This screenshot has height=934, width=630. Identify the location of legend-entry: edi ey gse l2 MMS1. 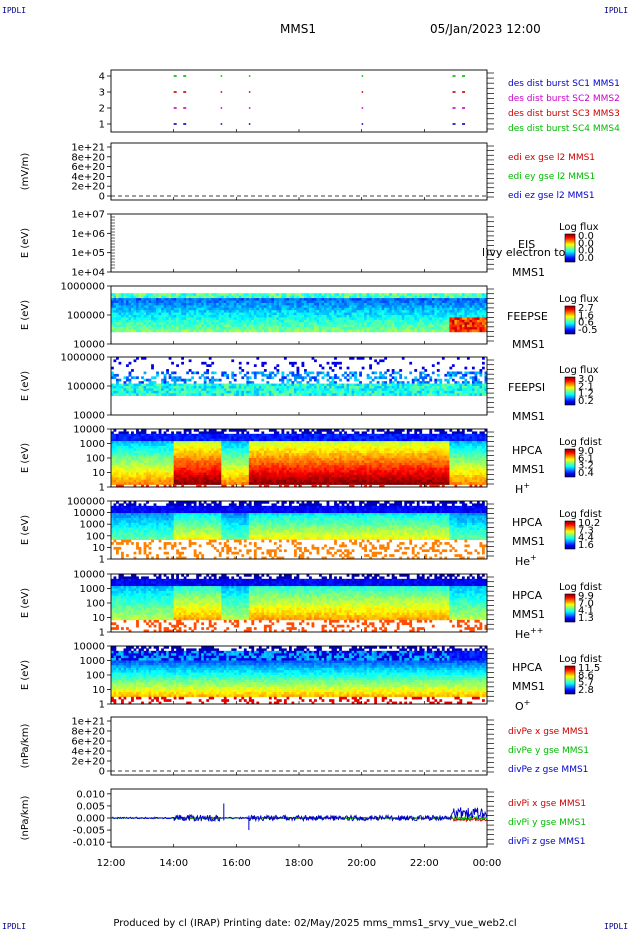
(551, 177).